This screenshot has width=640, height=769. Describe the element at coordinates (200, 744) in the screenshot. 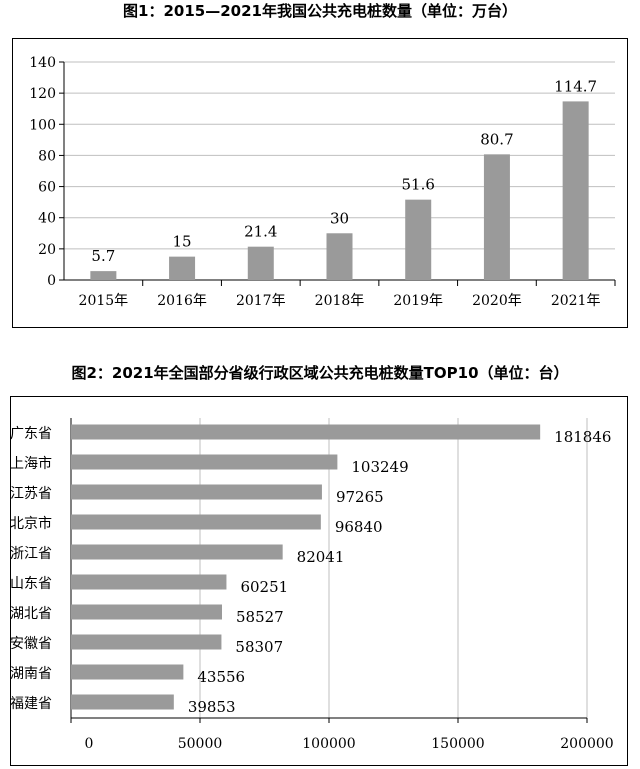

I see `chart2-xtick-label: 50000` at that location.